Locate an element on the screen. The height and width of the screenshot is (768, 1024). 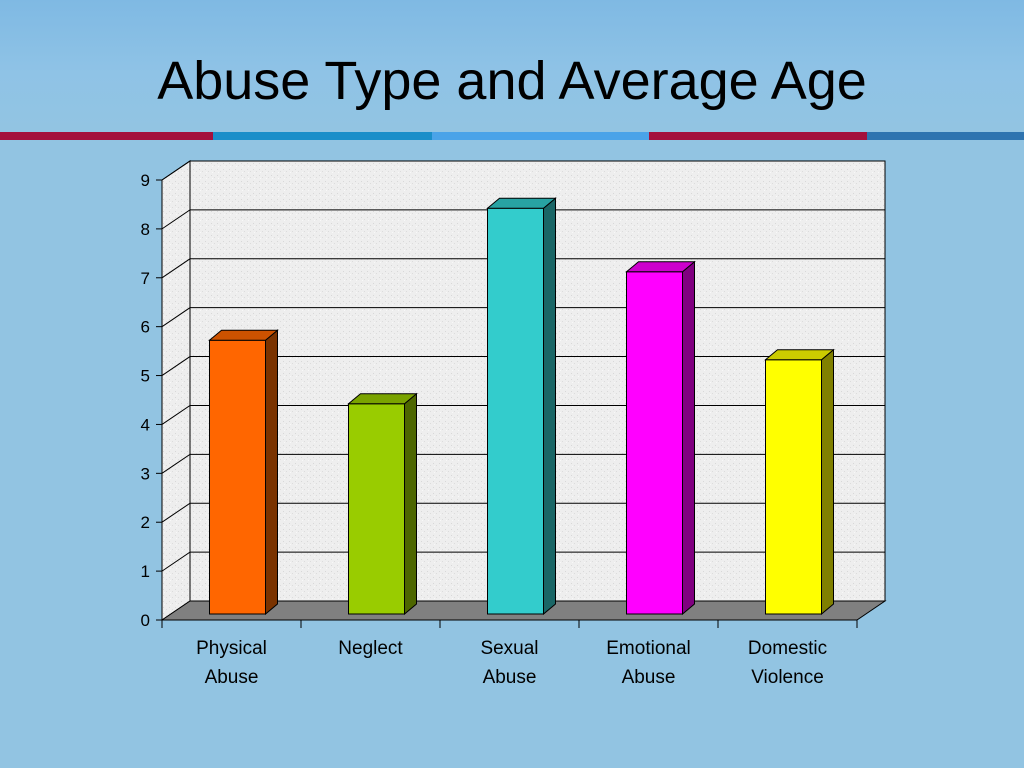
y-tick-label: 8 is located at coordinates (145, 229).